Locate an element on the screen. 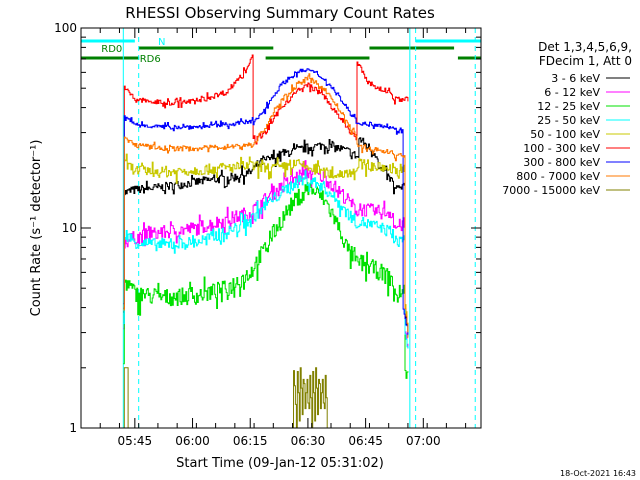  x-tick-label-06:00: 06:00 is located at coordinates (192, 441).